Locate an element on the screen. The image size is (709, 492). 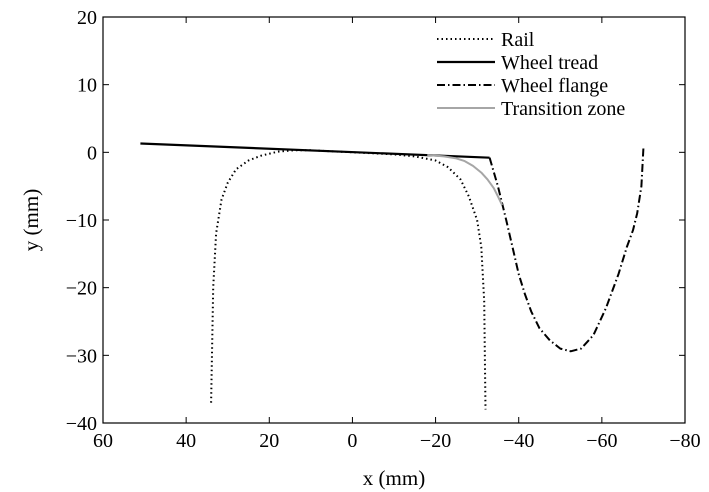
y-tick-label: −30 is located at coordinates (81, 356).